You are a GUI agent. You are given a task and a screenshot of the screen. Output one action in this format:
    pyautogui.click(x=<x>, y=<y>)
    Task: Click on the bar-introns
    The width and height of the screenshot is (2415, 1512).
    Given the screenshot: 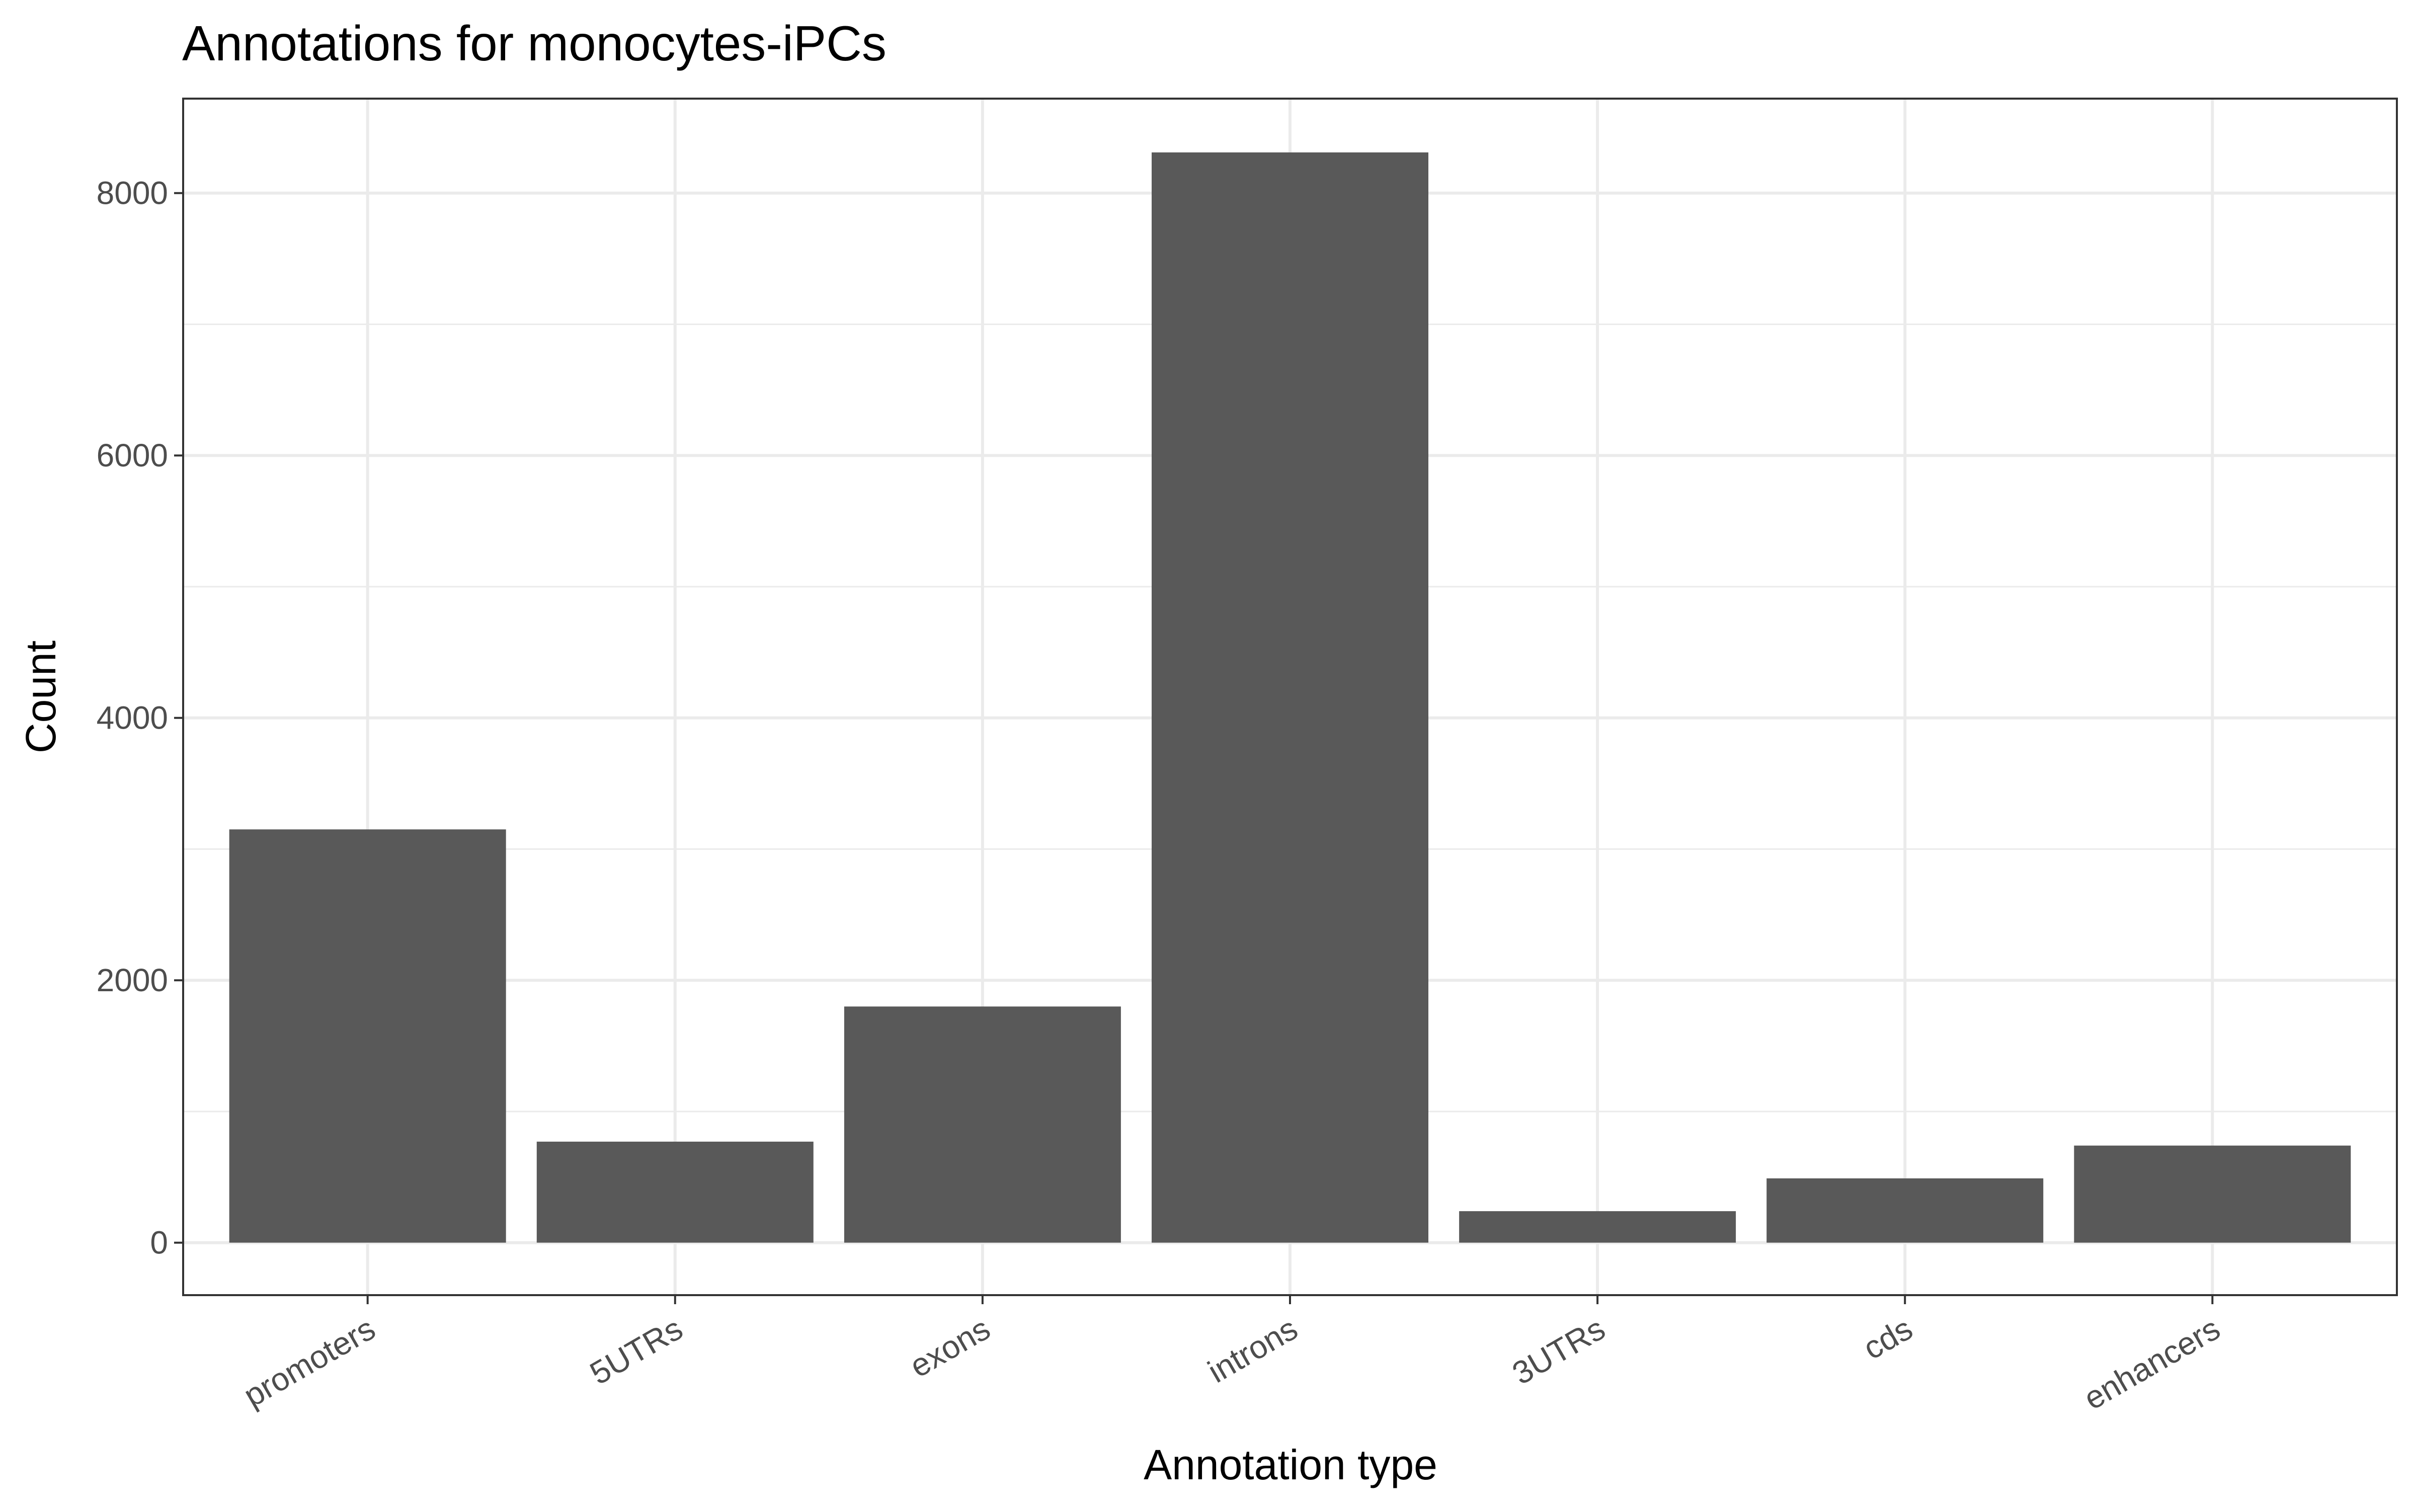 What is the action you would take?
    pyautogui.click(x=1290, y=697)
    